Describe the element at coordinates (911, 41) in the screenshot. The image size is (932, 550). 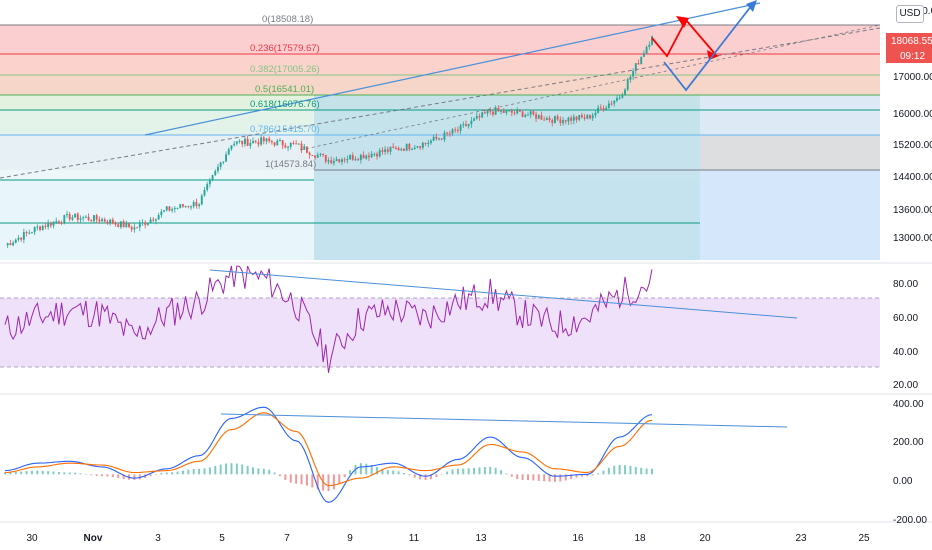
I see `current-price-label: 18068.55` at that location.